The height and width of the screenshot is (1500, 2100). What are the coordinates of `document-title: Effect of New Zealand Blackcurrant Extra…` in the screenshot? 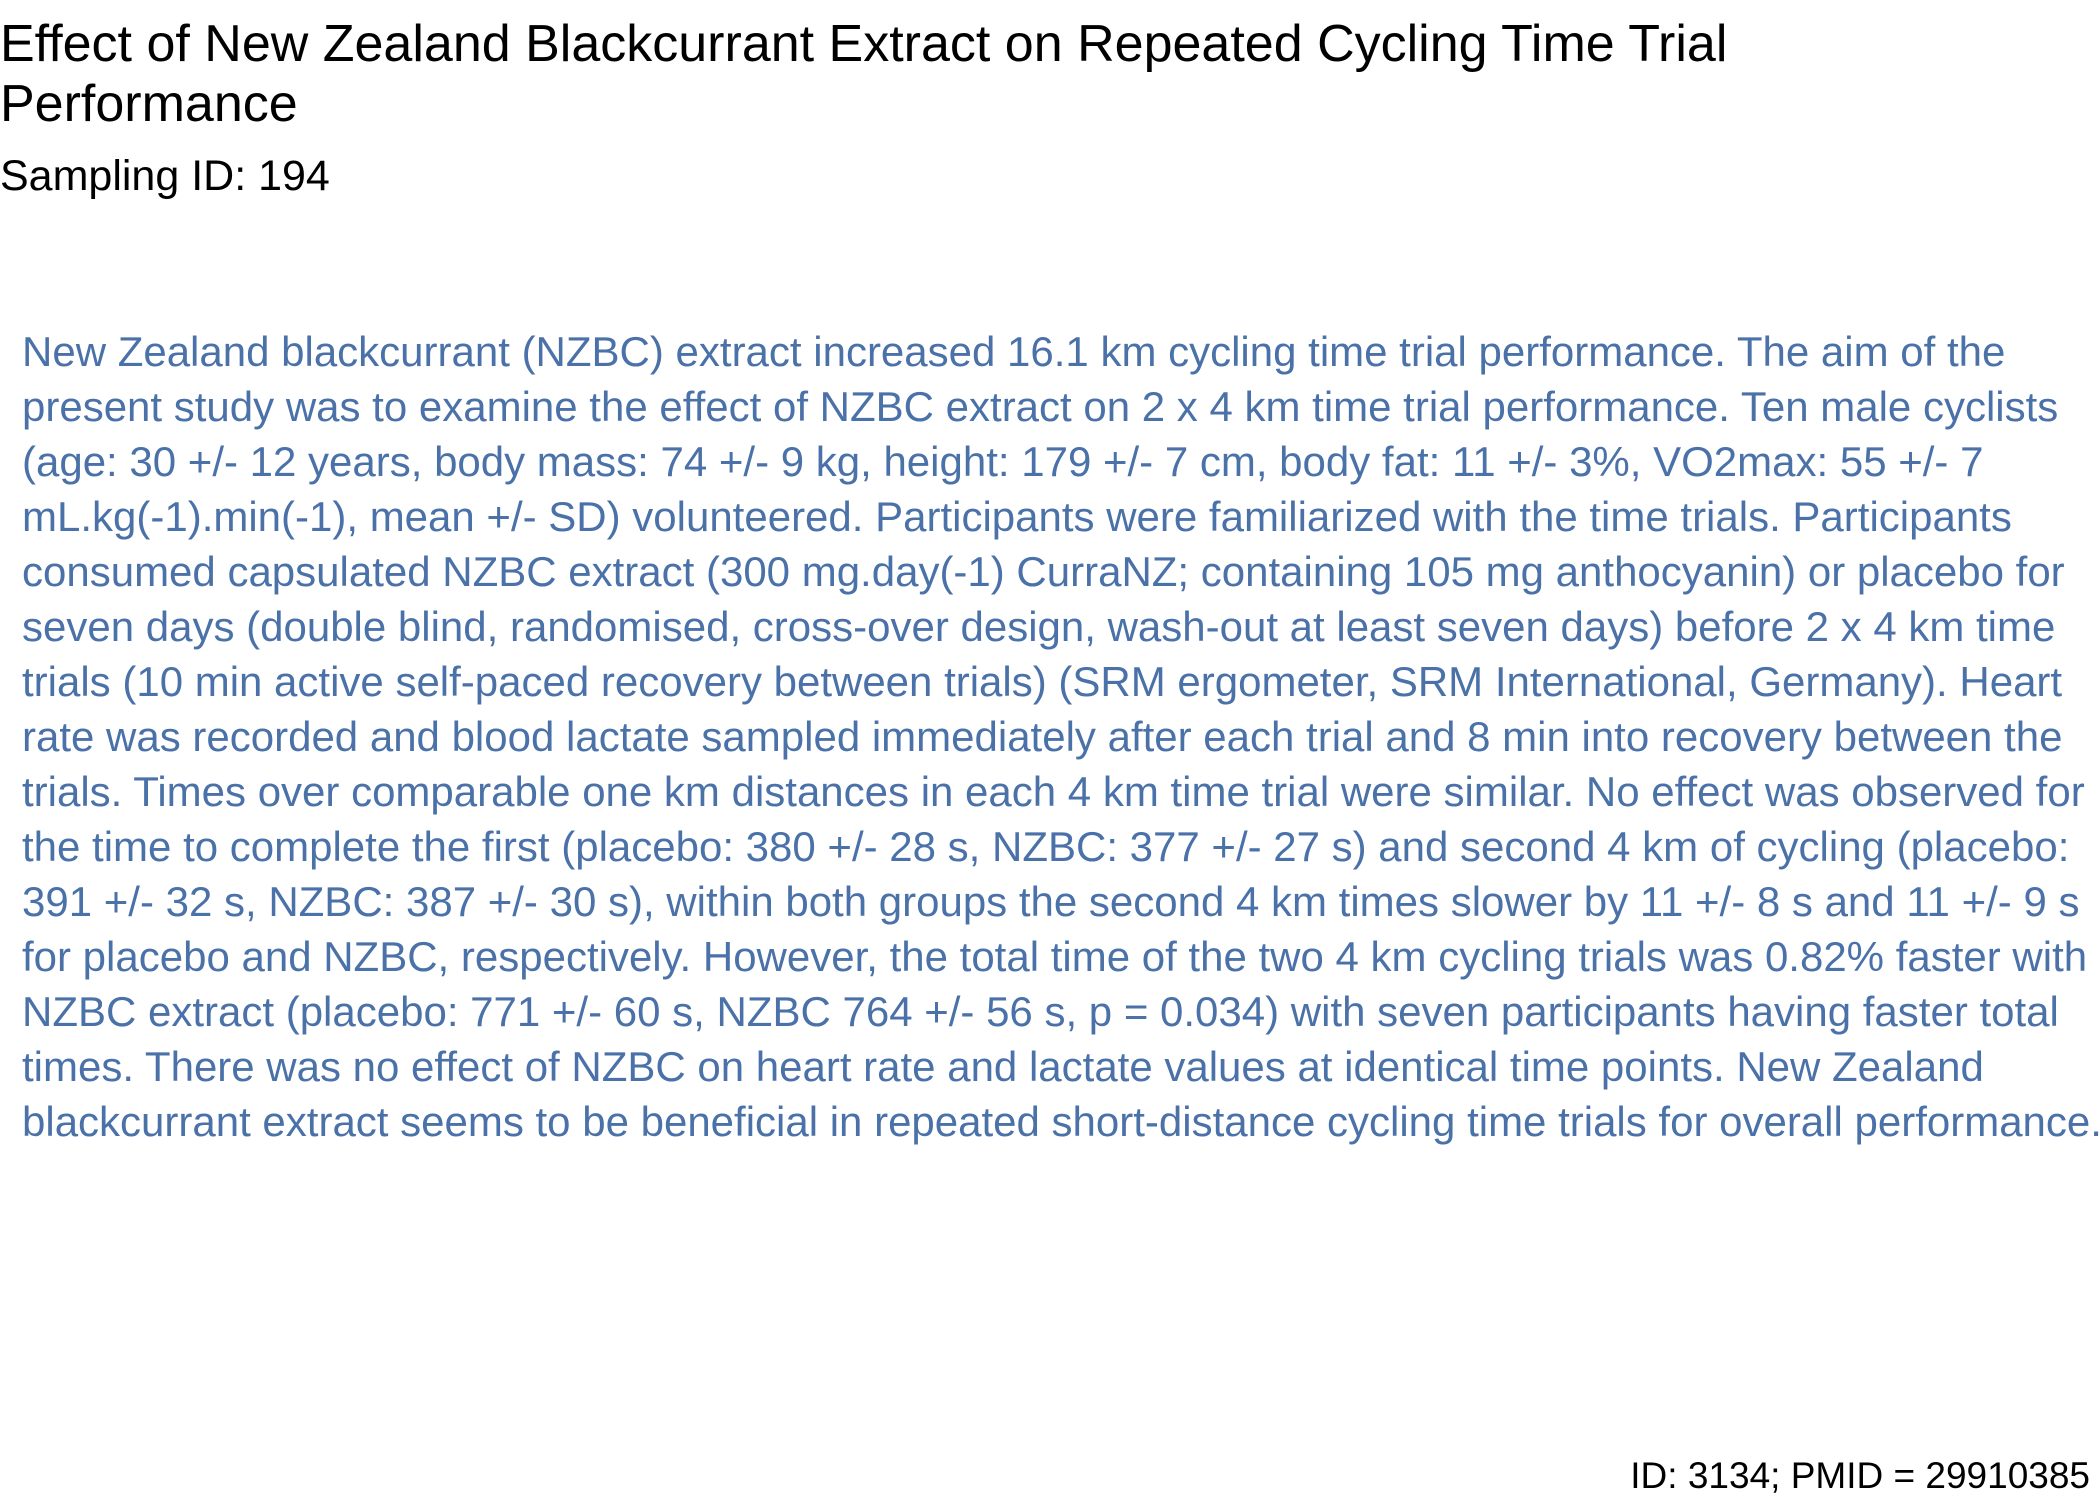 It's located at (864, 74).